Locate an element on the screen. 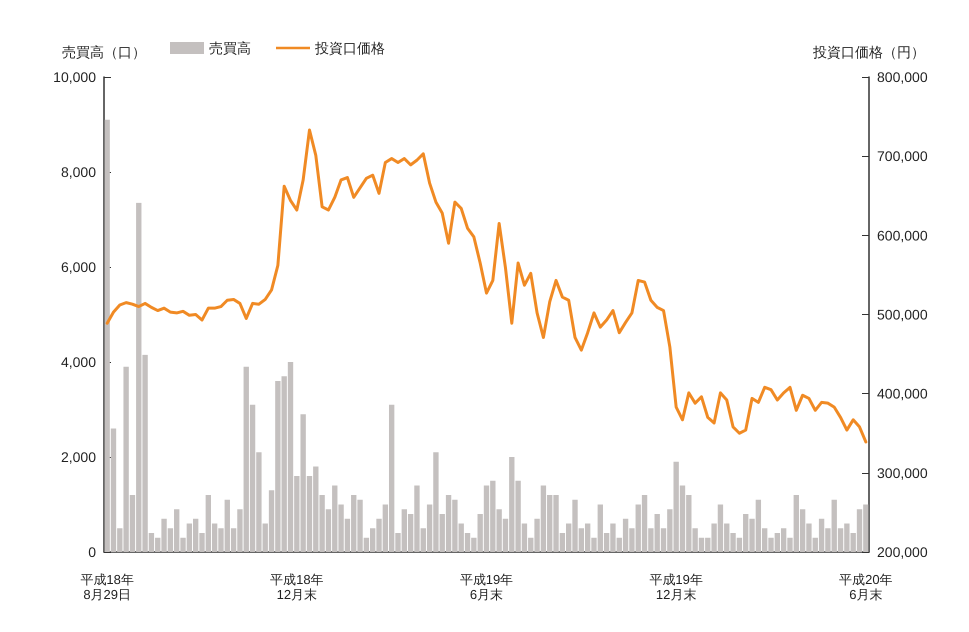  x-tick-label: 平成18年 12月末 is located at coordinates (297, 587).